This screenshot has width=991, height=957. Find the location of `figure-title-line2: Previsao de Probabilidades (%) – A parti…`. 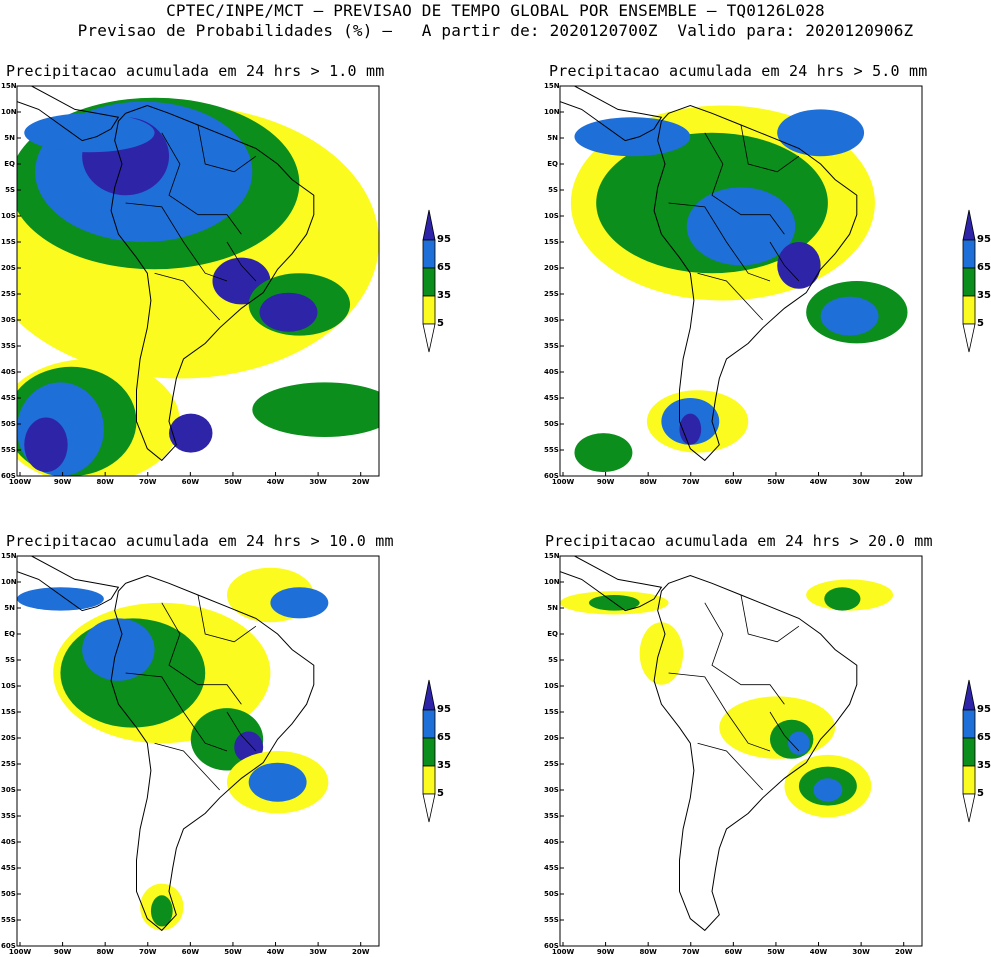

figure-title-line2: Previsao de Probabilidades (%) – A parti… is located at coordinates (495, 30).